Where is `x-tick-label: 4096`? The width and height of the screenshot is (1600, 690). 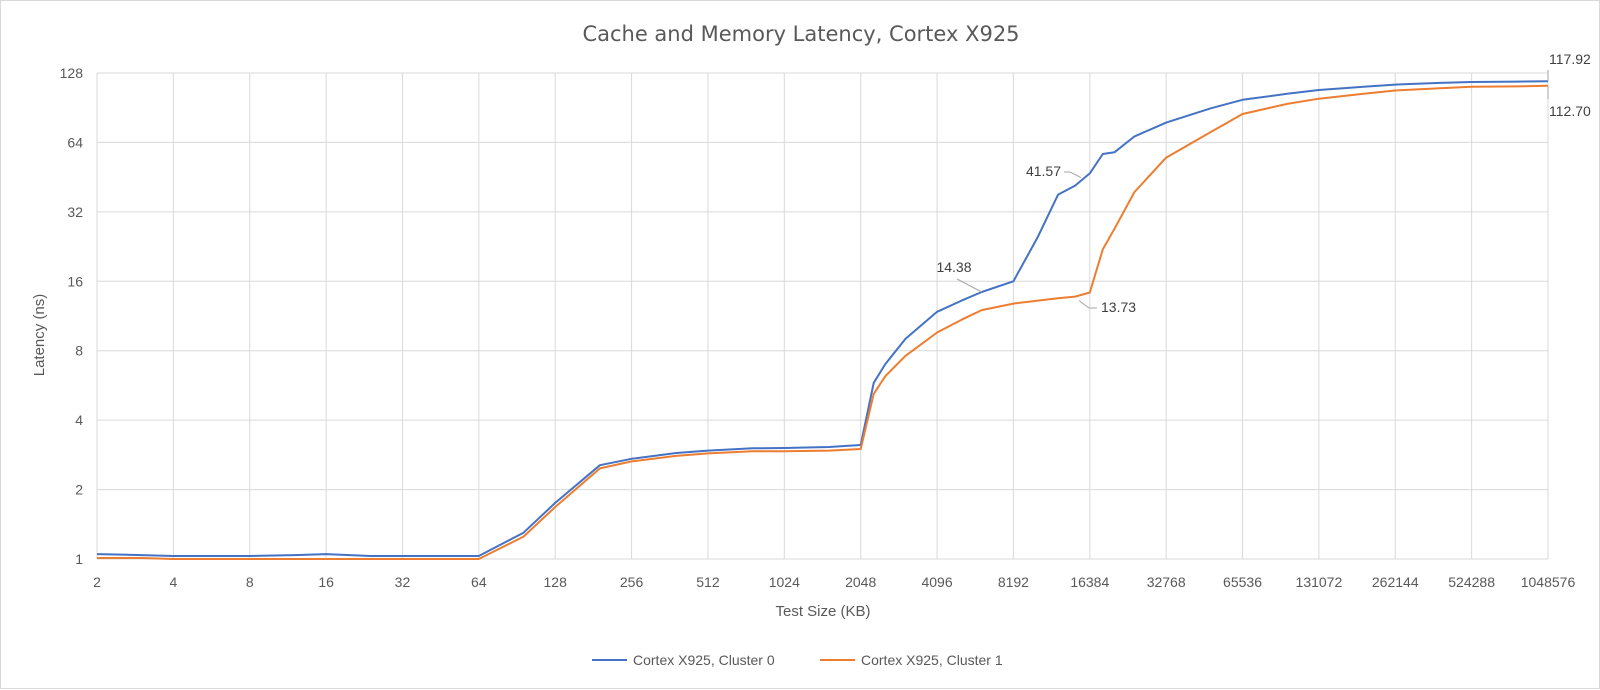
x-tick-label: 4096 is located at coordinates (936, 582).